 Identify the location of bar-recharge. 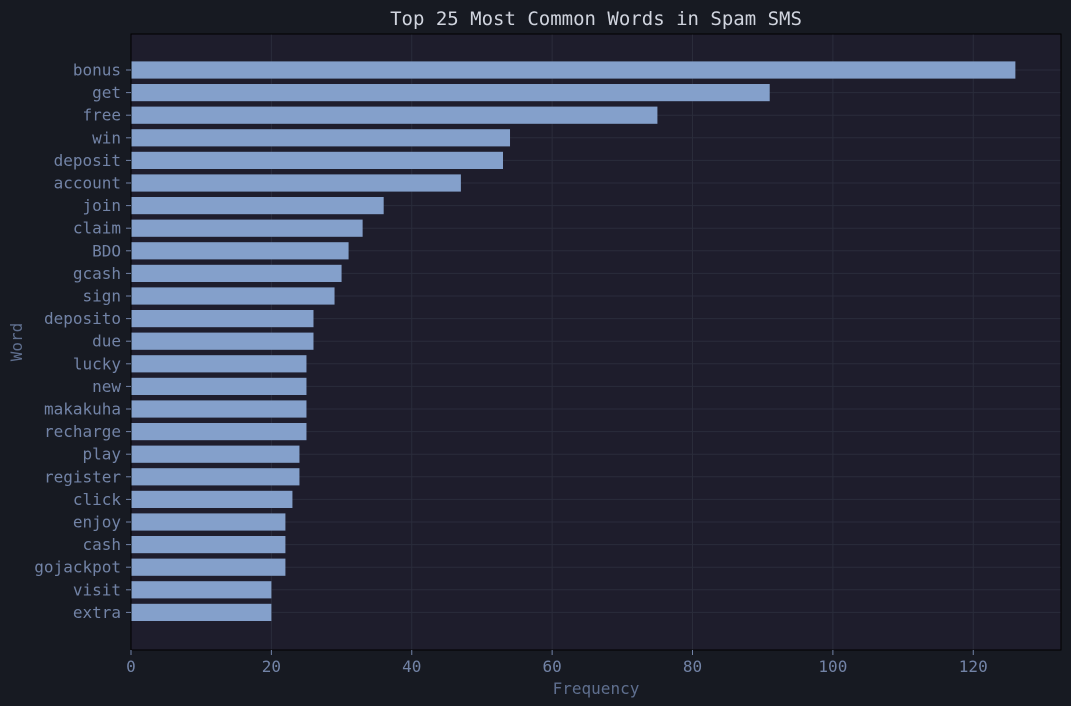
(219, 432).